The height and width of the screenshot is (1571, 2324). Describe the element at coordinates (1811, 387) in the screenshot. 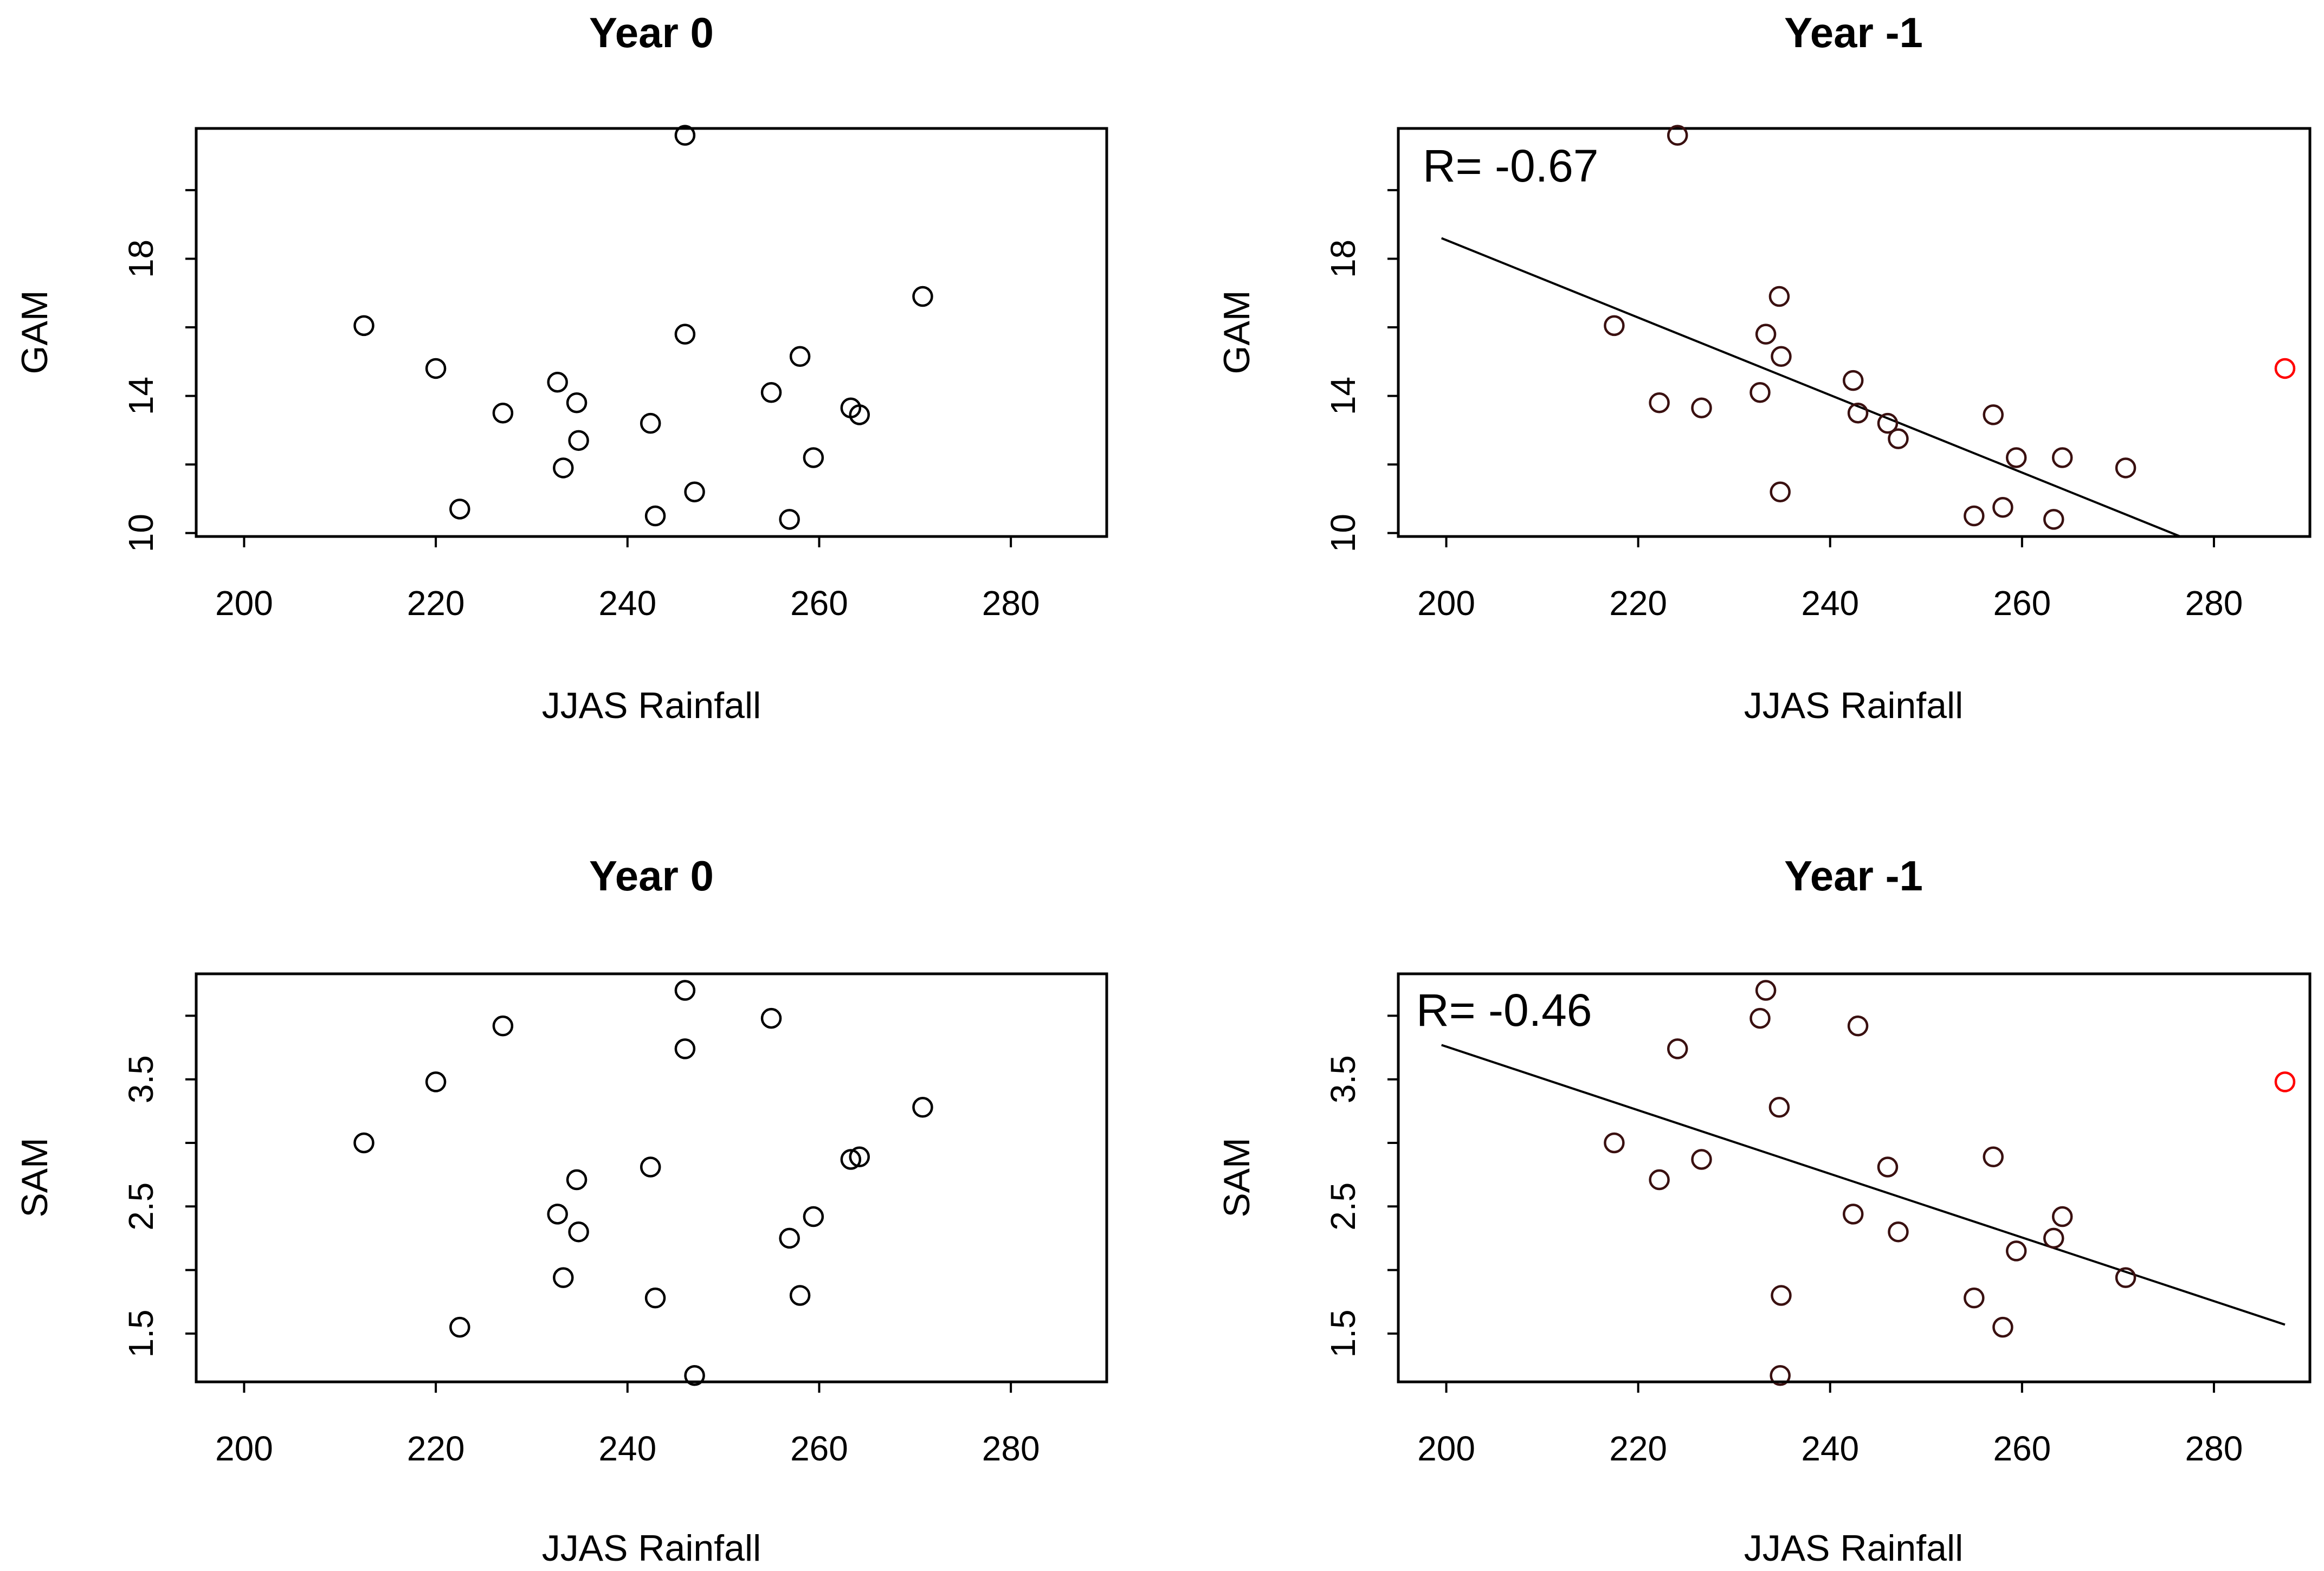

I see `regression-line` at that location.